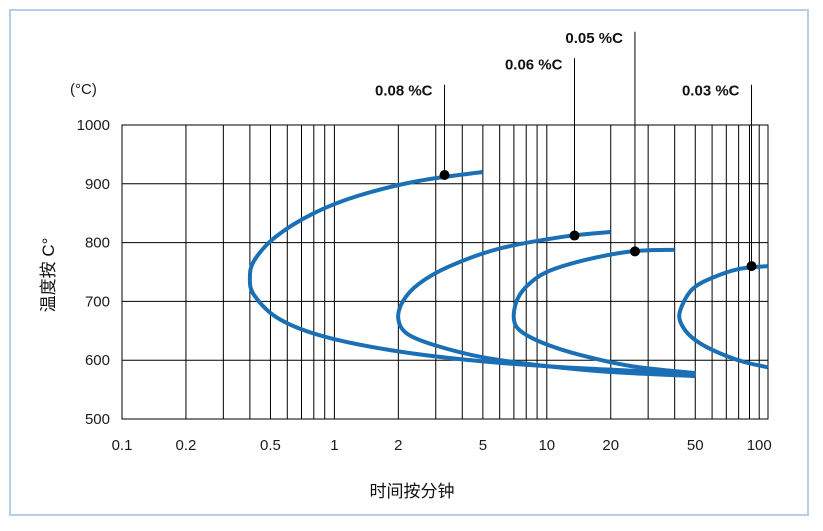  Describe the element at coordinates (97, 419) in the screenshot. I see `y-tick-label: 500` at that location.